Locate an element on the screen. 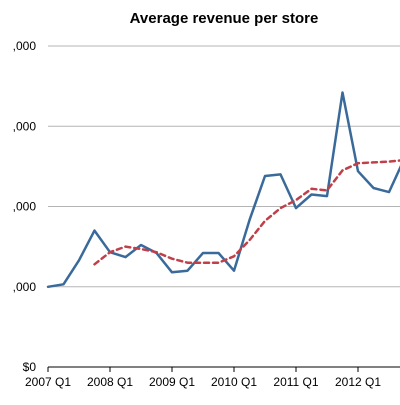 The width and height of the screenshot is (400, 405). x-tick-label: 2008 Q1 is located at coordinates (110, 382).